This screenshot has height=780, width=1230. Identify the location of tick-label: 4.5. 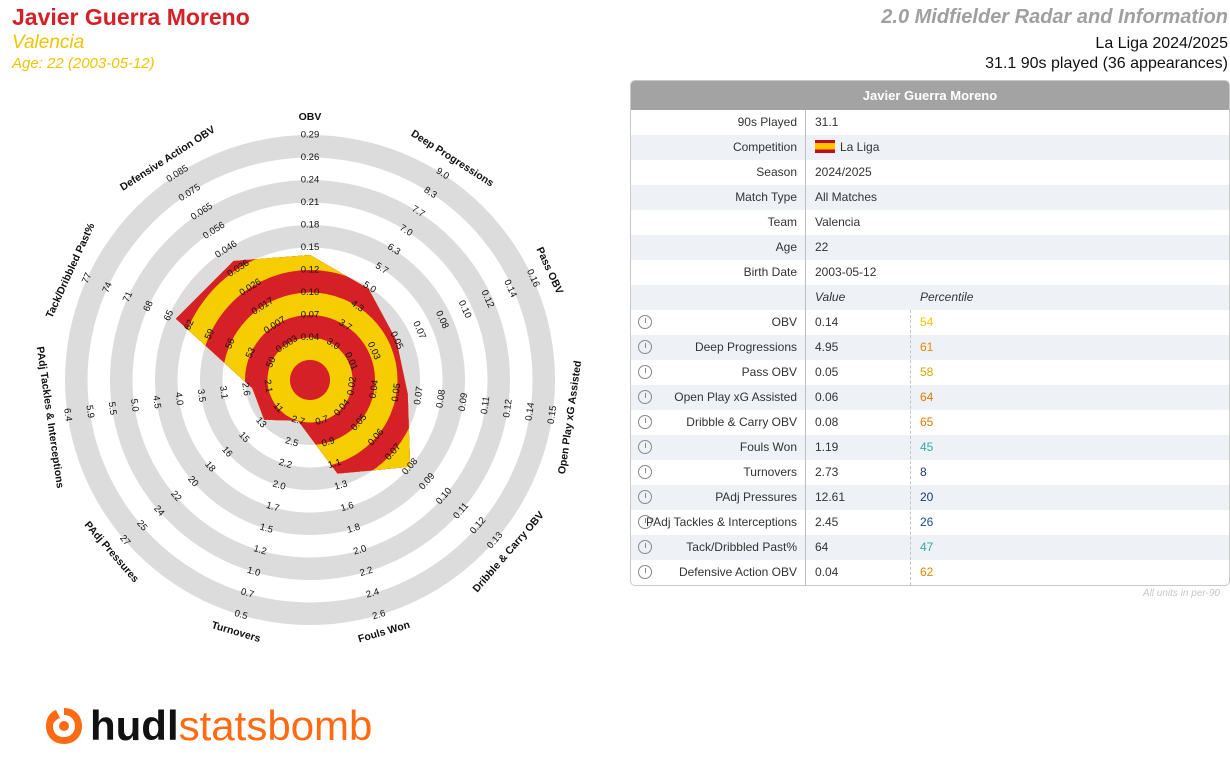
(156, 402).